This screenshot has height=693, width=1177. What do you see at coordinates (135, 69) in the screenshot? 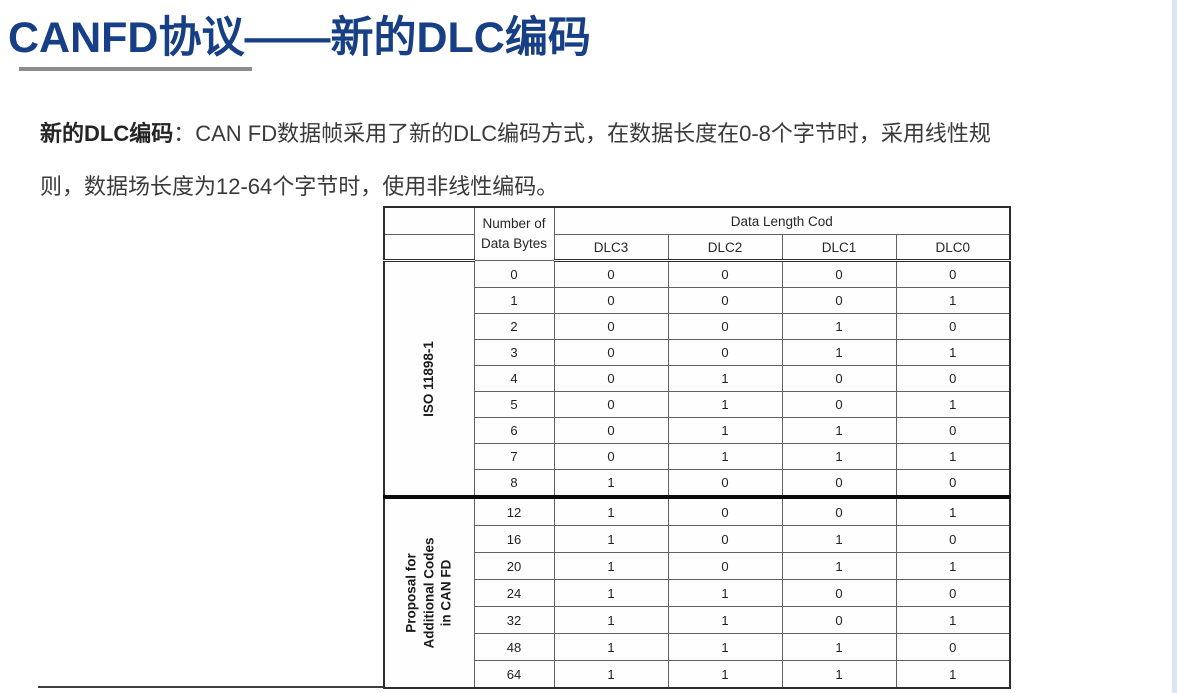
I see `title-underline` at bounding box center [135, 69].